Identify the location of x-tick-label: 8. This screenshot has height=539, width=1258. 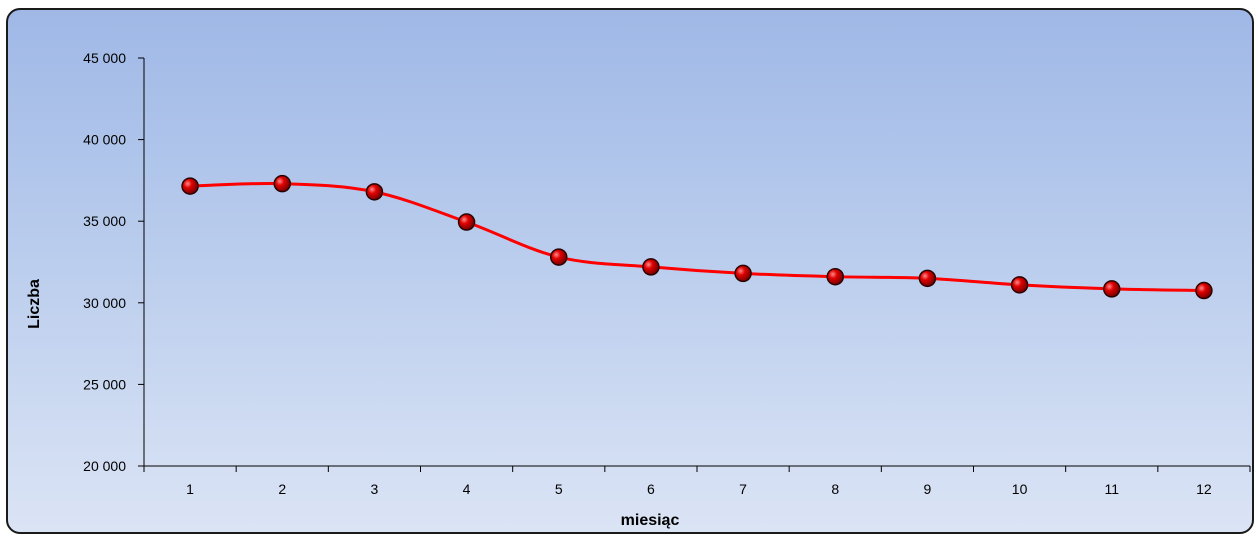
(835, 489).